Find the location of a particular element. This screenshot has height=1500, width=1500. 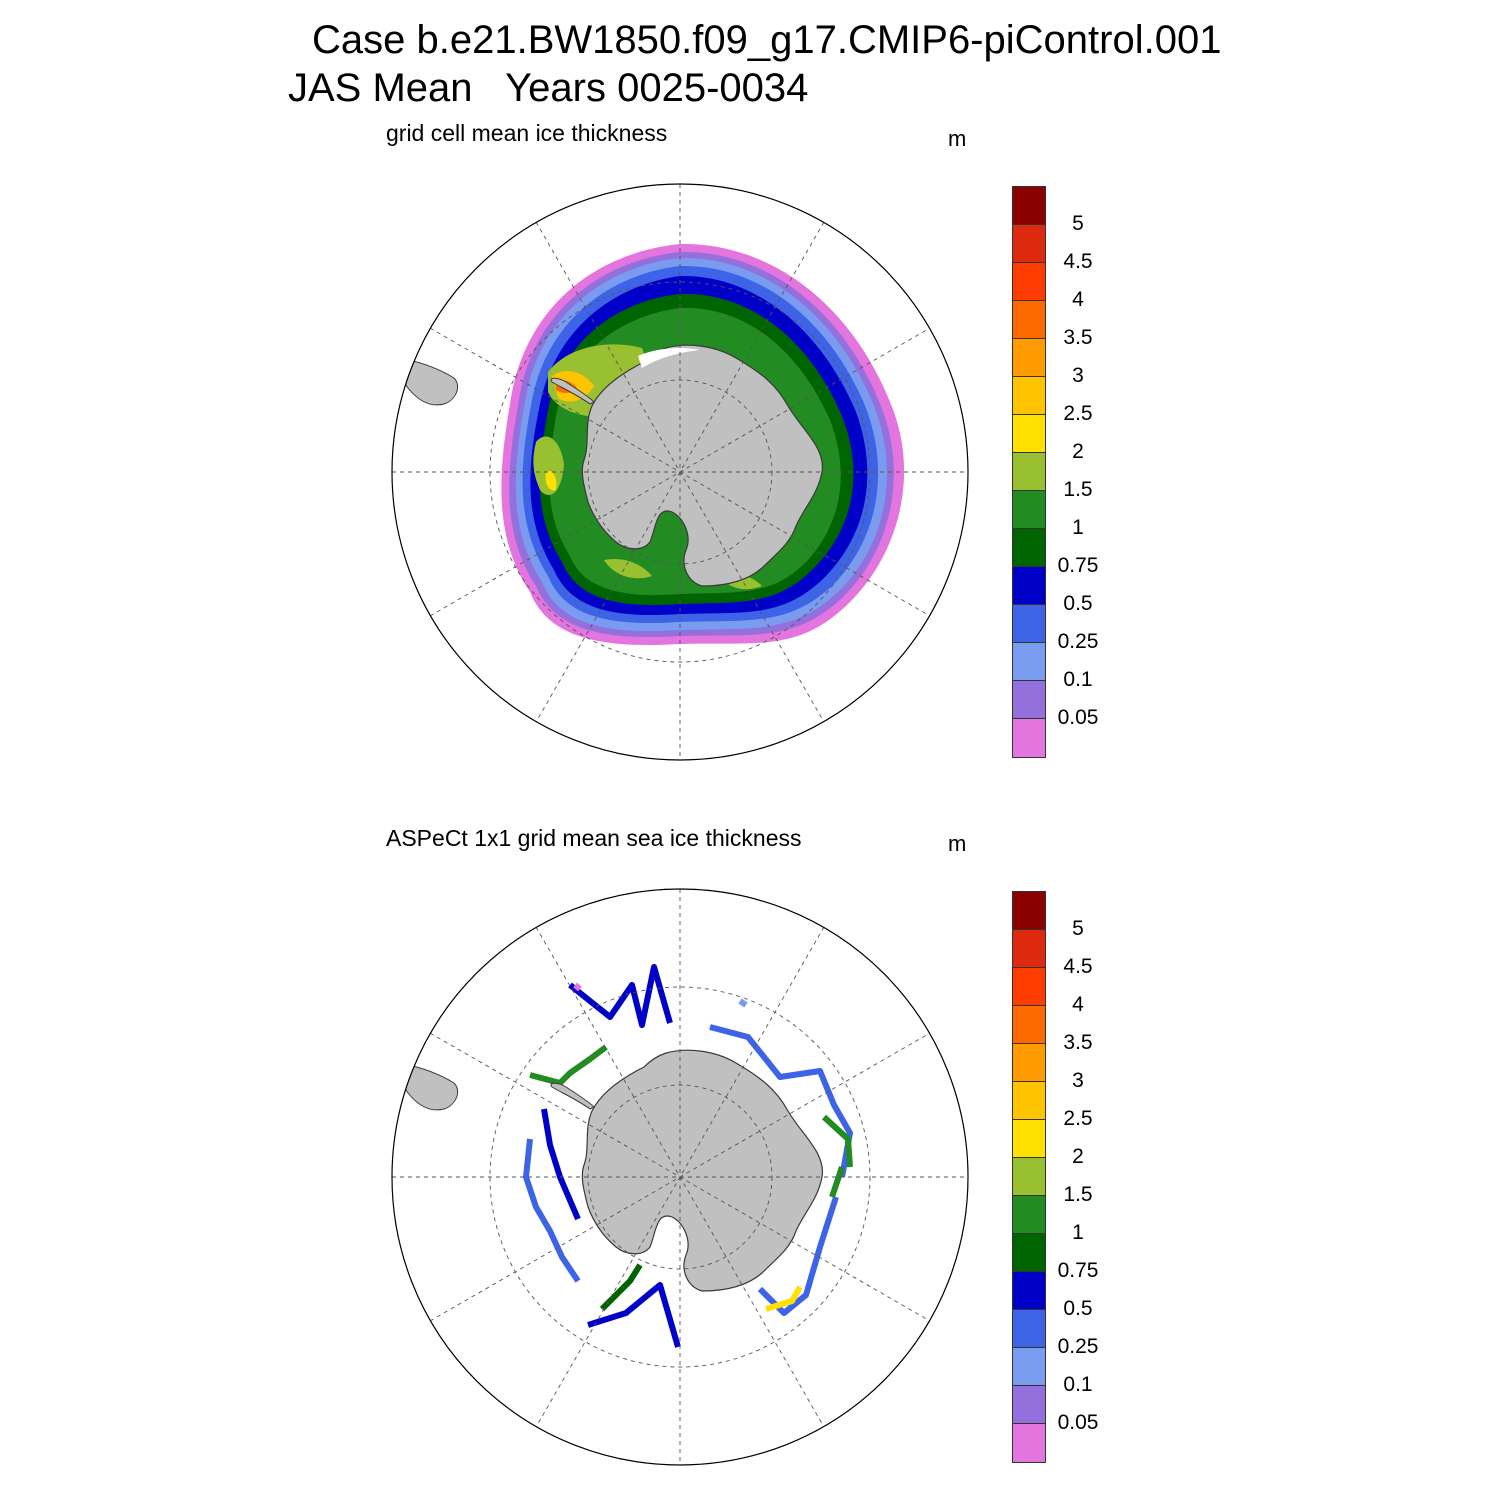

panel-2-title: ASPeCt 1x1 grid mean sea ice thickness is located at coordinates (594, 838).